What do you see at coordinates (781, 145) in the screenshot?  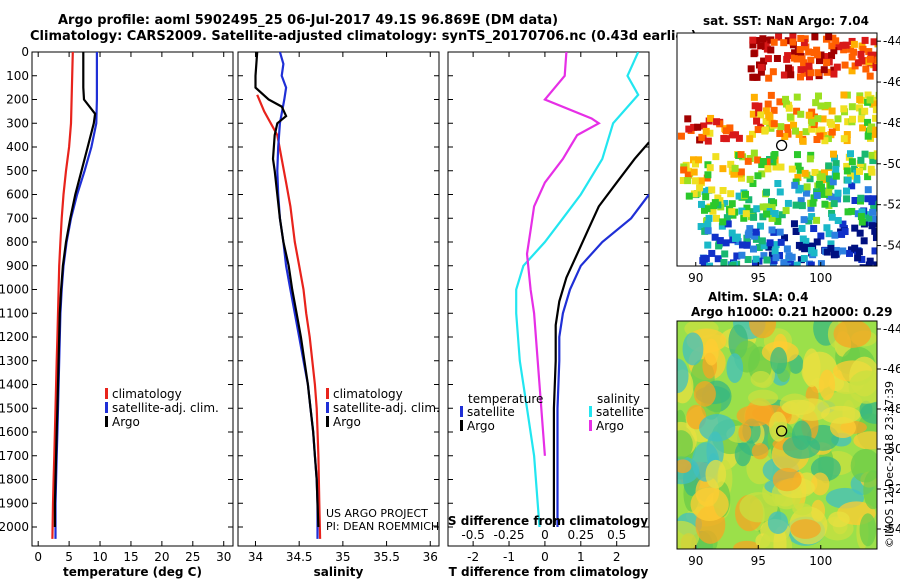 I see `sst-map-argo-marker` at bounding box center [781, 145].